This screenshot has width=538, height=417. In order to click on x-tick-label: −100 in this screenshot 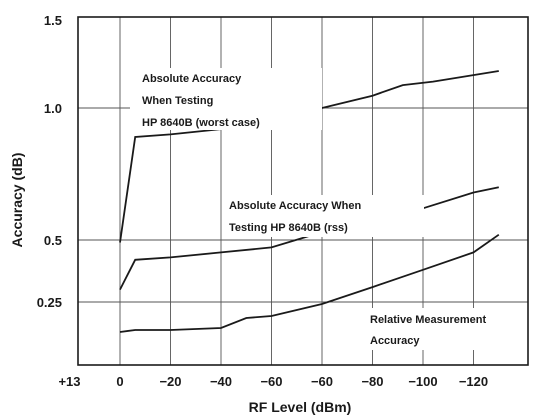, I will do `click(422, 381)`.